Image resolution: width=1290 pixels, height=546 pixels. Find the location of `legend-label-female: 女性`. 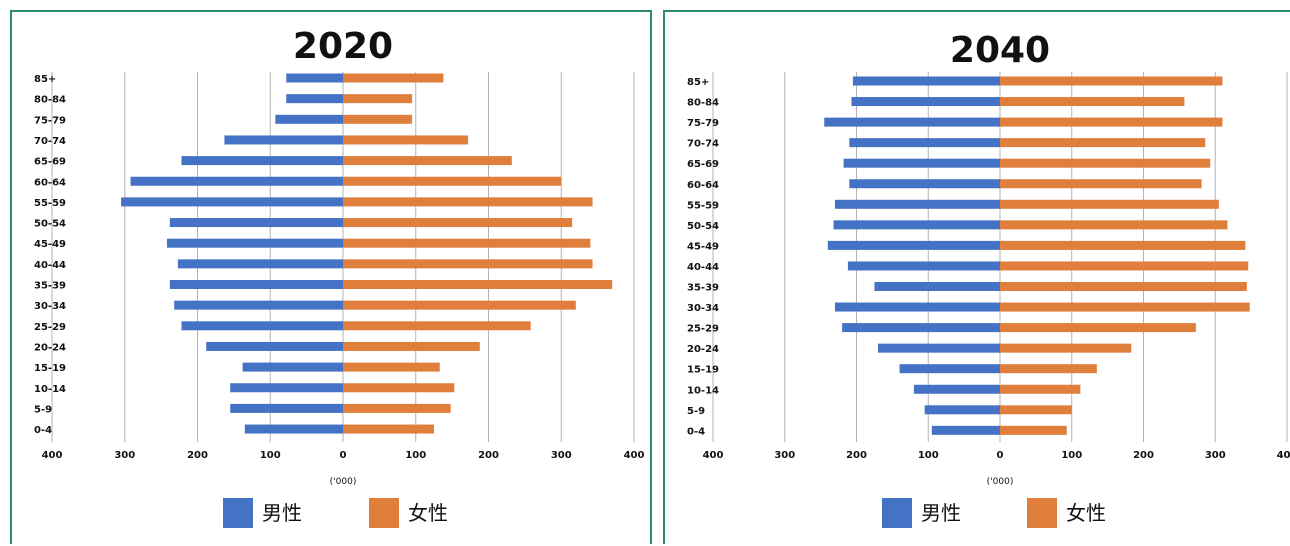

legend-label-female: 女性 is located at coordinates (428, 513).